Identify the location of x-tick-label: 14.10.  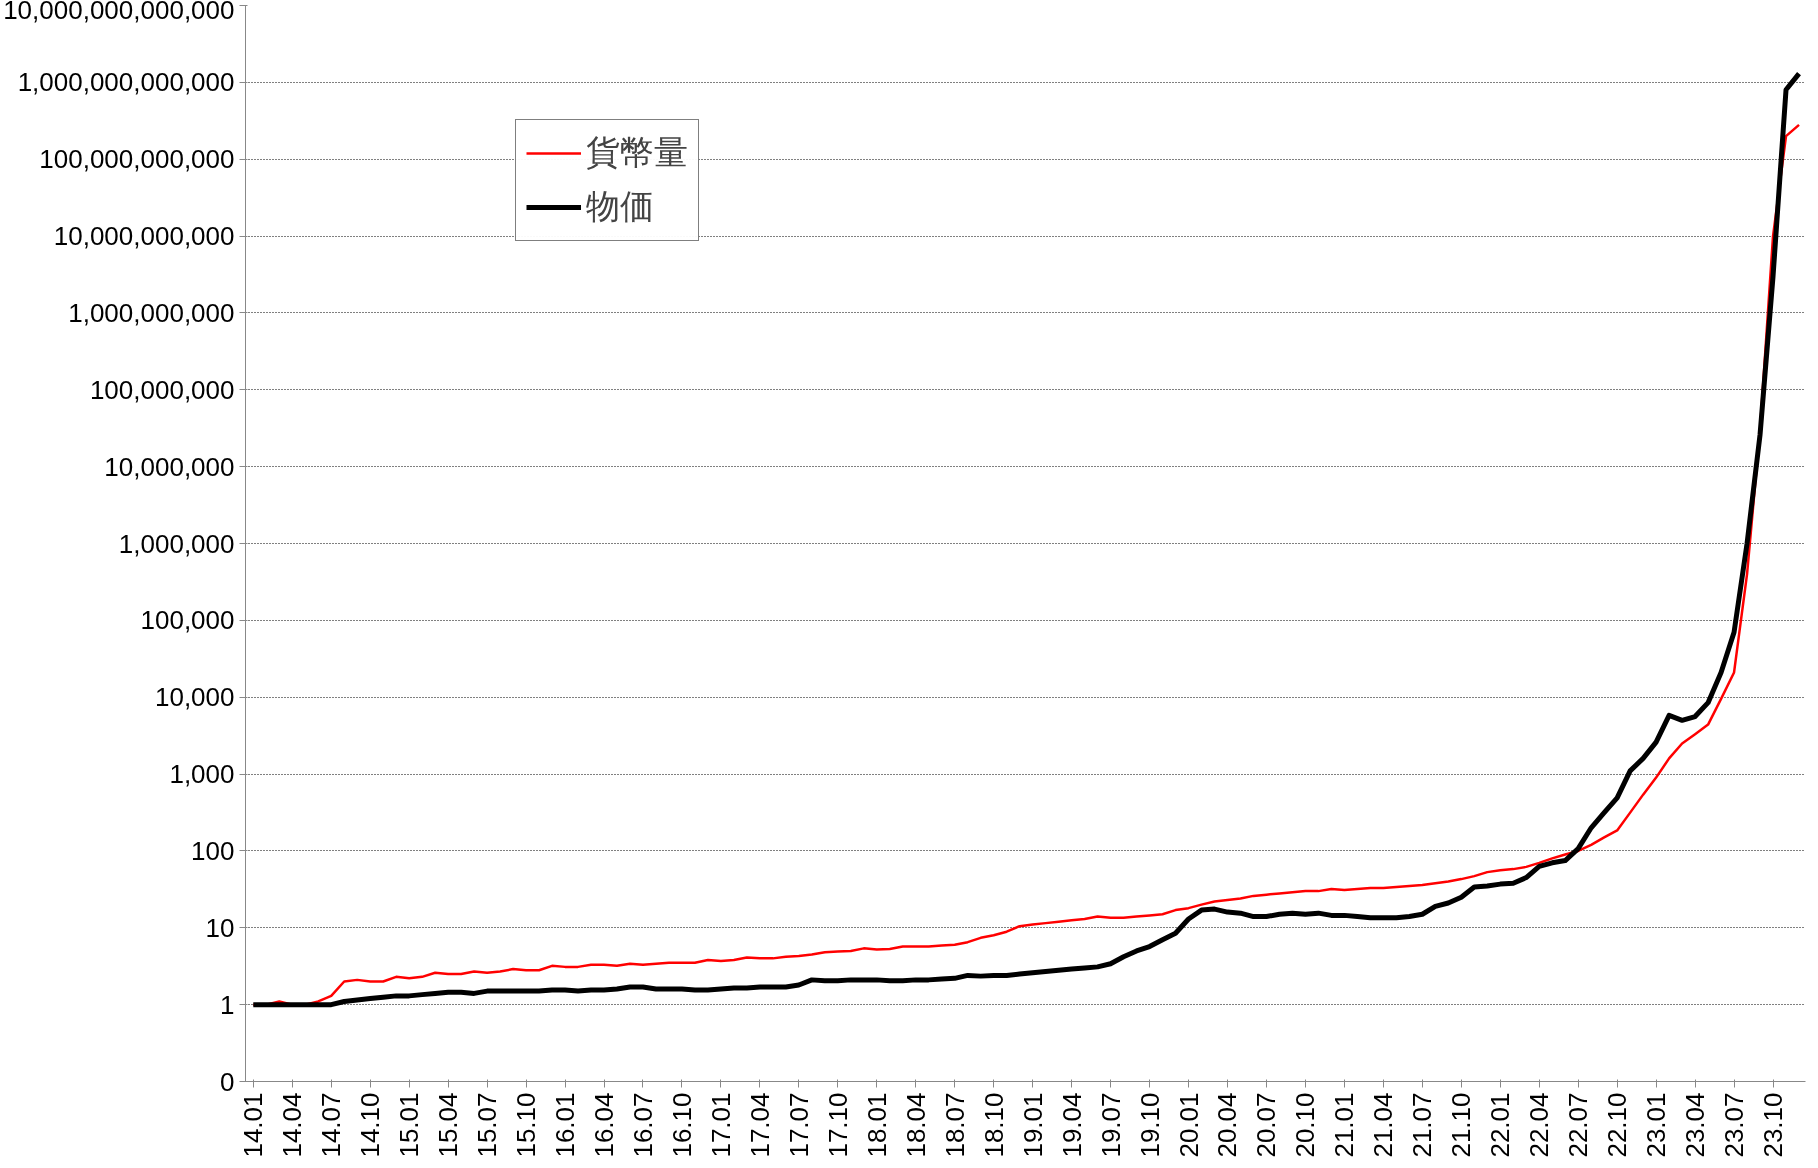
(370, 1125).